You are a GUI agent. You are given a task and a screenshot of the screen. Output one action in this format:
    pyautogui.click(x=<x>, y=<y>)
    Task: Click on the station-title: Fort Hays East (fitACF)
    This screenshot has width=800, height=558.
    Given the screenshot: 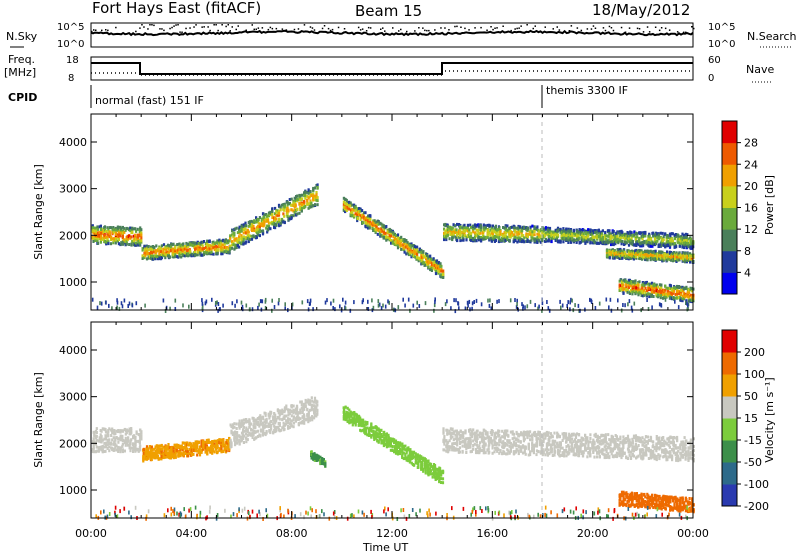 What is the action you would take?
    pyautogui.click(x=176, y=8)
    